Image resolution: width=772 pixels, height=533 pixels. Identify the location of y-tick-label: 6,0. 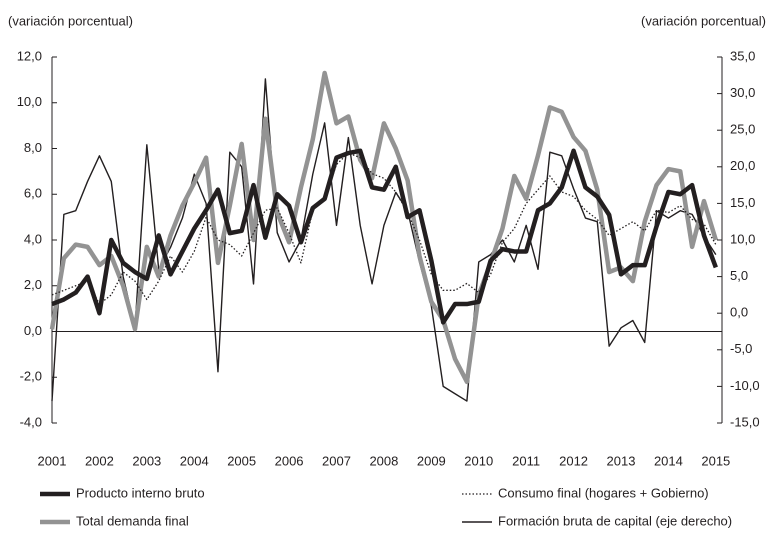
(33, 193).